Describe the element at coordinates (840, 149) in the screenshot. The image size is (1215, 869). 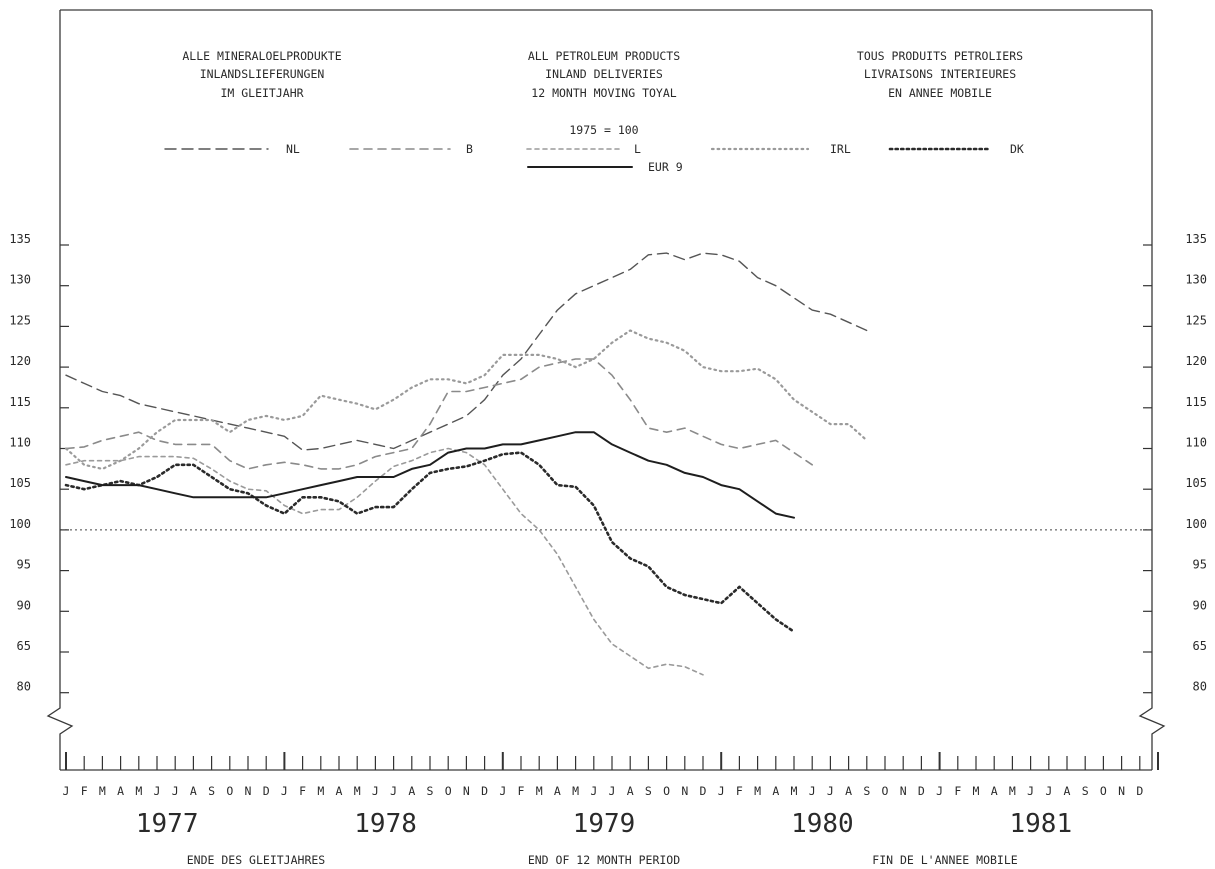
I see `legend-label: IRL` at that location.